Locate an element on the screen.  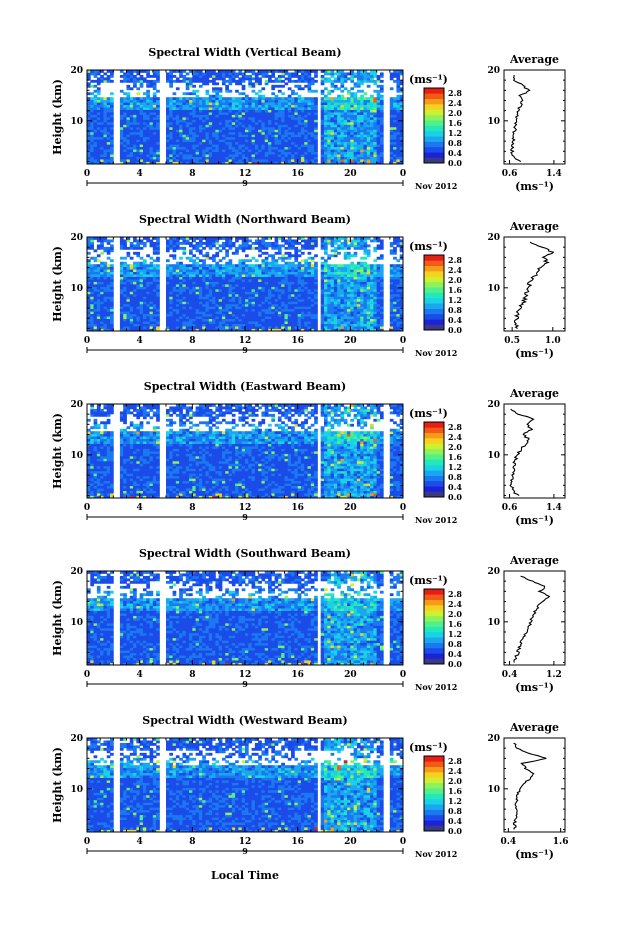
average-profile-line is located at coordinates (520, 118).